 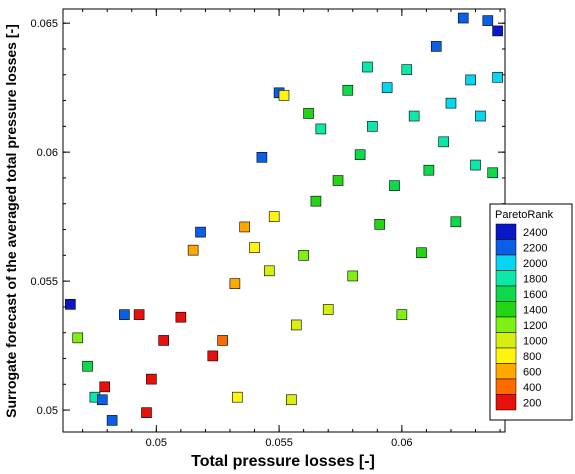 I want to click on legend-label: 2000, so click(x=535, y=264).